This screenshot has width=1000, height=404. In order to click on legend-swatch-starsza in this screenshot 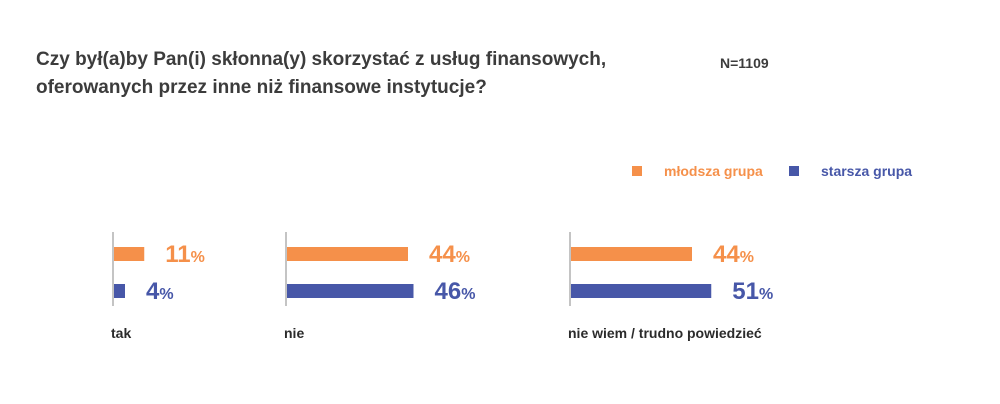, I will do `click(794, 171)`.